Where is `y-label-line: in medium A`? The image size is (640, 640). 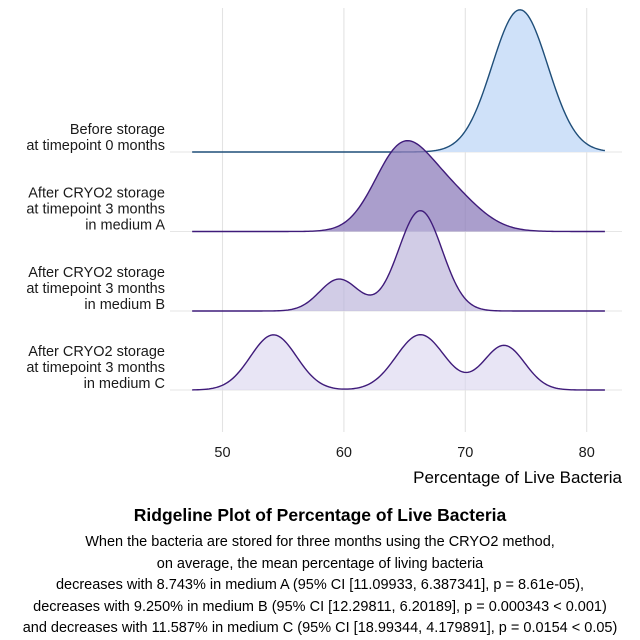 y-label-line: in medium A is located at coordinates (125, 226).